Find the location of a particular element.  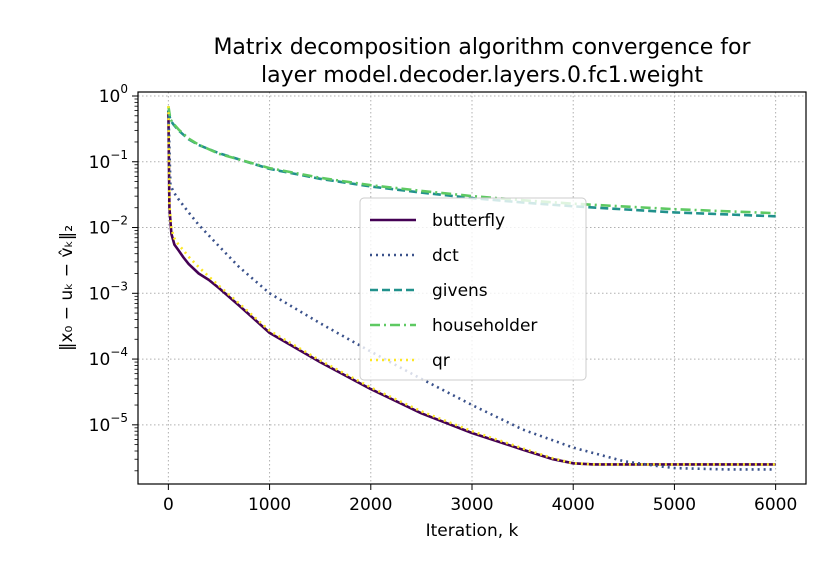

y-tick-label: 10⁻¹ is located at coordinates (108, 160).